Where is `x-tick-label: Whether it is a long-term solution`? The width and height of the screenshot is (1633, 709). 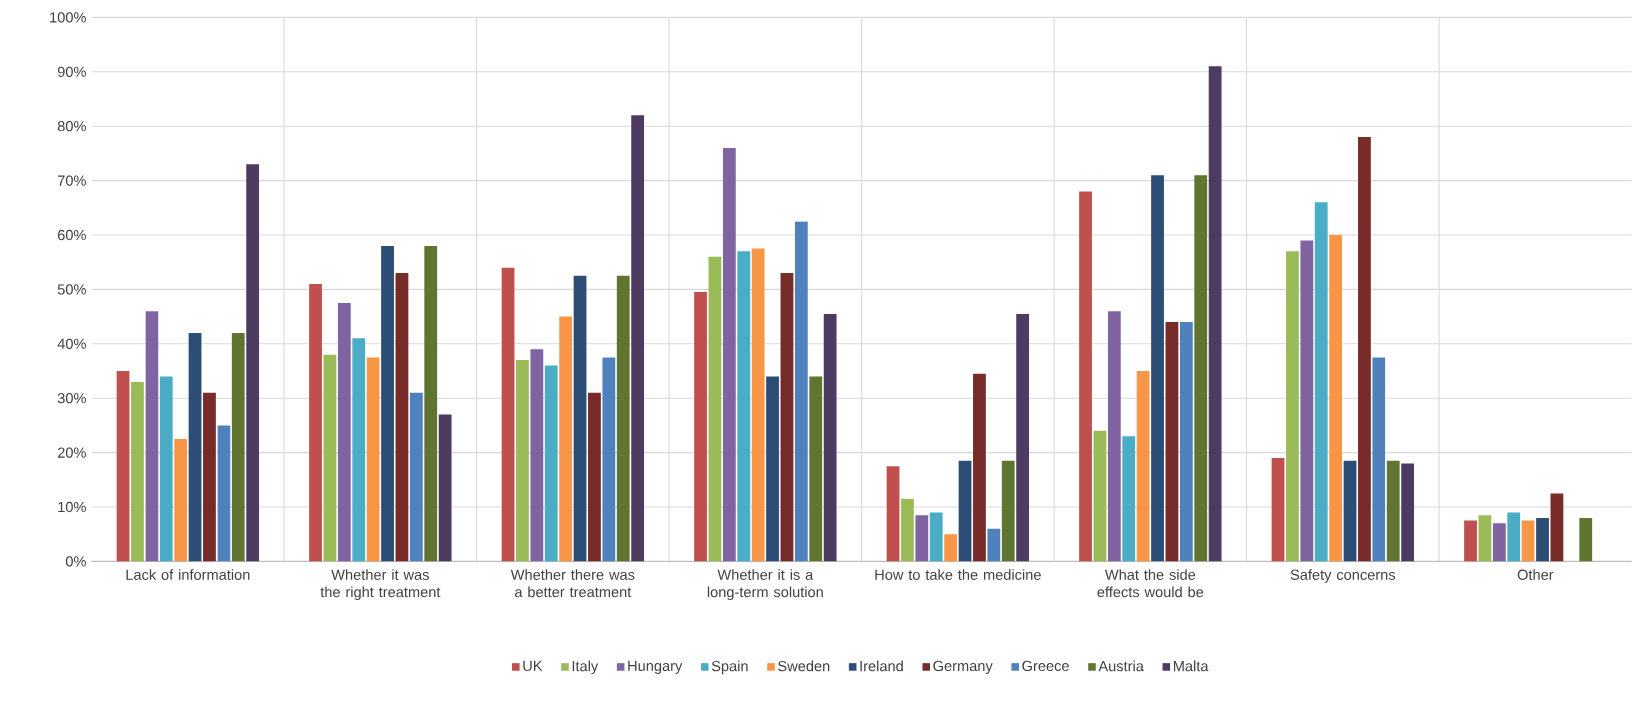
x-tick-label: Whether it is a long-term solution is located at coordinates (765, 585).